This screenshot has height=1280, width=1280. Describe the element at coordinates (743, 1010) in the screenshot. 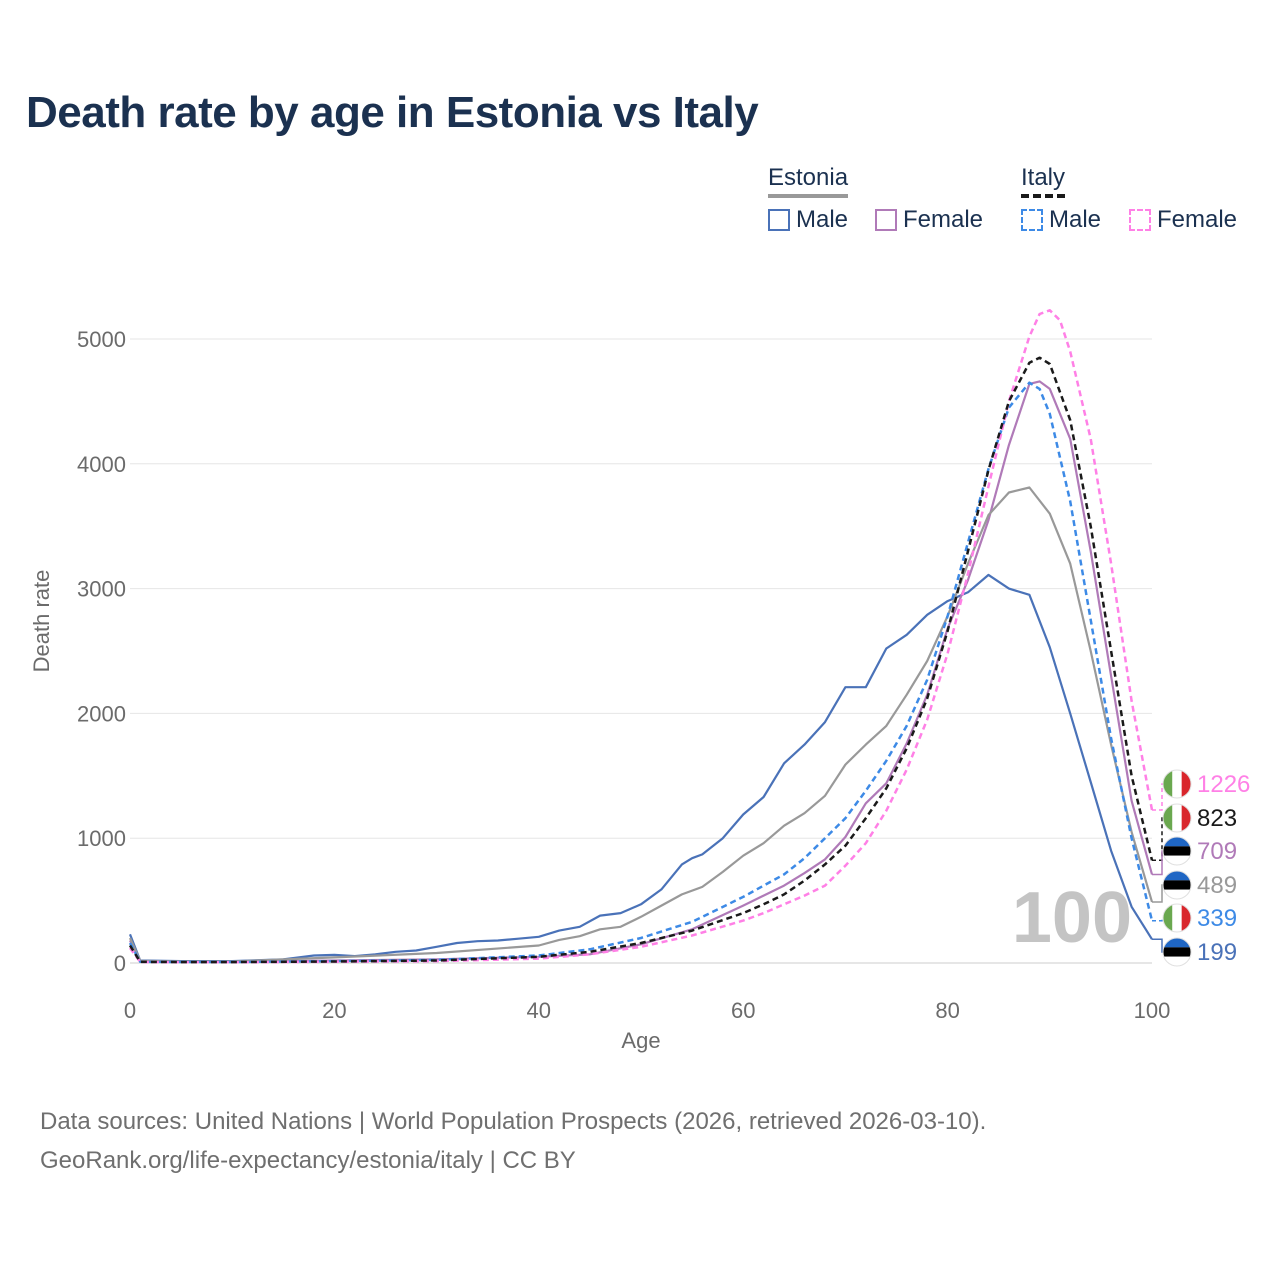

I see `x-tick-label-60: 60` at that location.